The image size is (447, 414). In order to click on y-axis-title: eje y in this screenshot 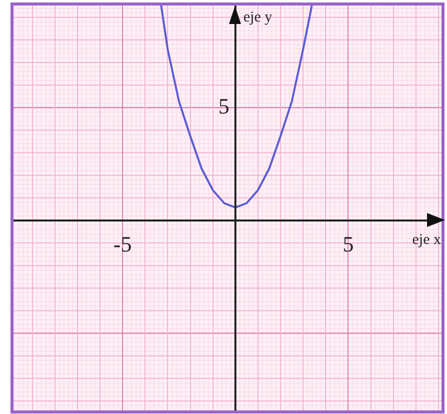, I will do `click(258, 17)`.